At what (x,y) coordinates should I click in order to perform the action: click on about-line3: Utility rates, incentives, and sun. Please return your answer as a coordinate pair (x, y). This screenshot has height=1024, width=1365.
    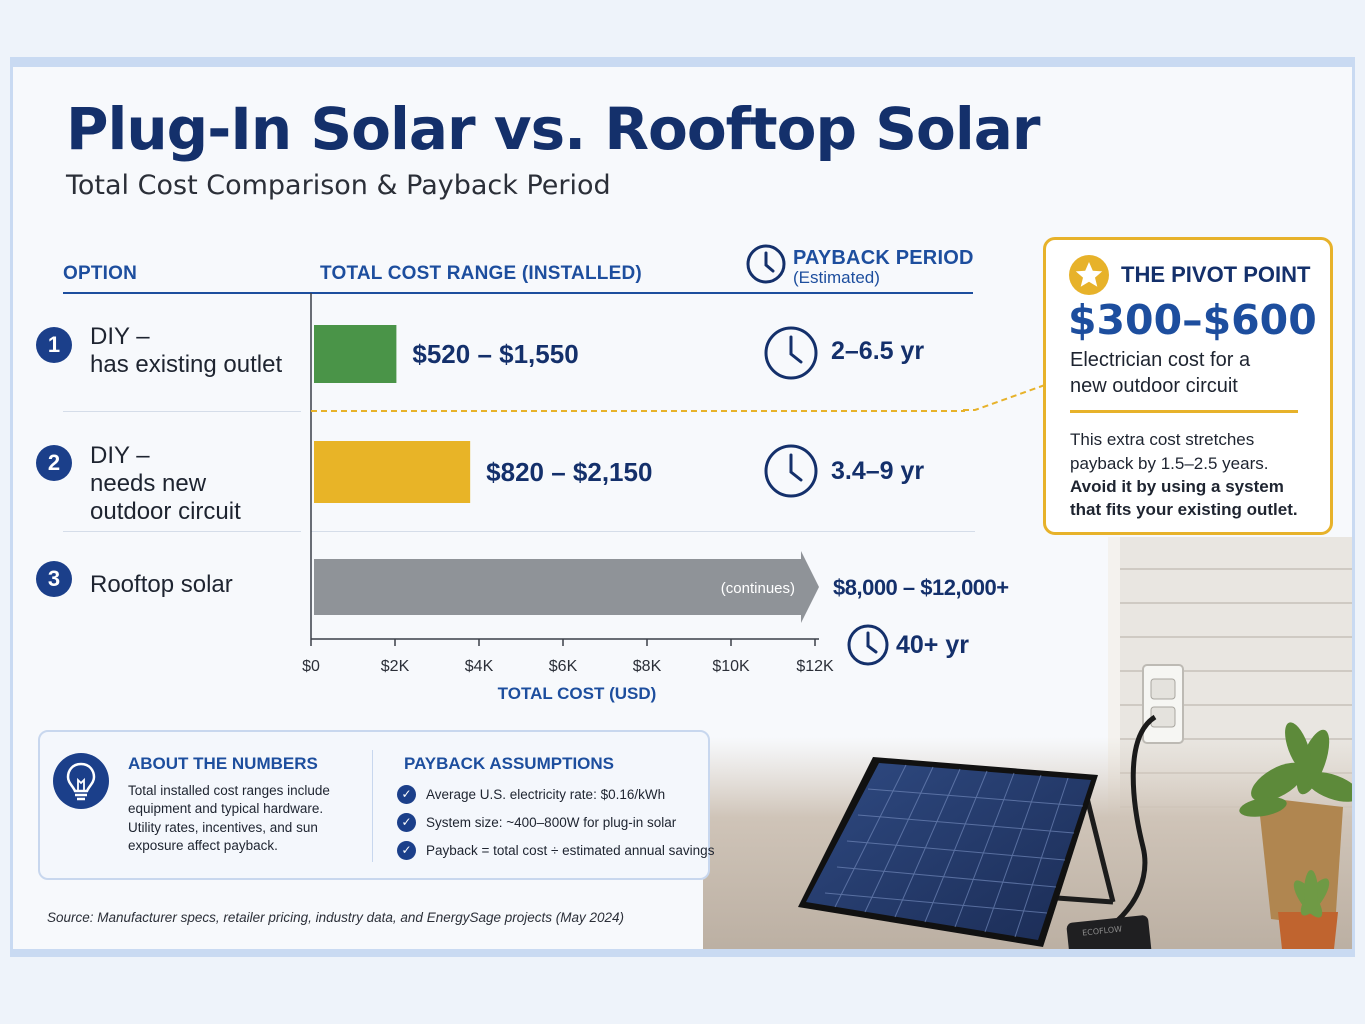
    Looking at the image, I should click on (223, 827).